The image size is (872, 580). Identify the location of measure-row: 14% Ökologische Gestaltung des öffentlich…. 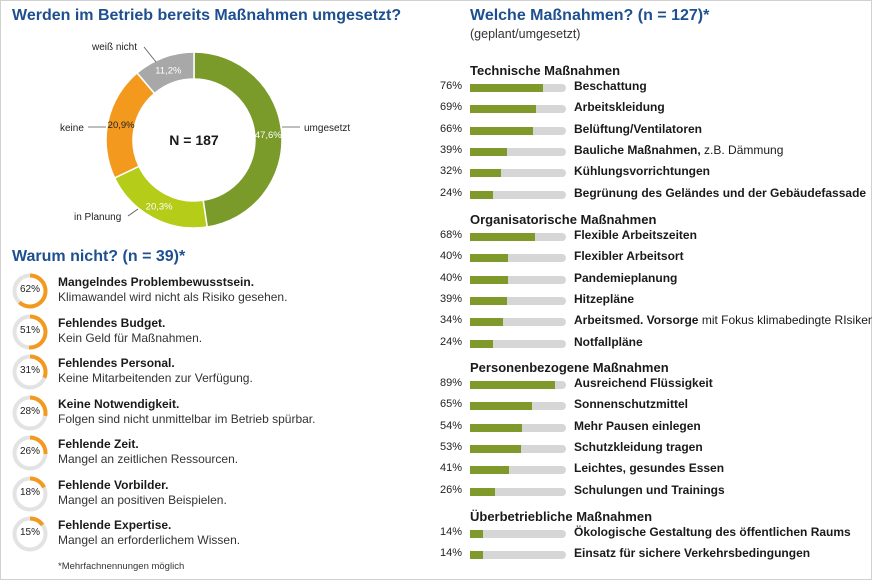
(650, 533).